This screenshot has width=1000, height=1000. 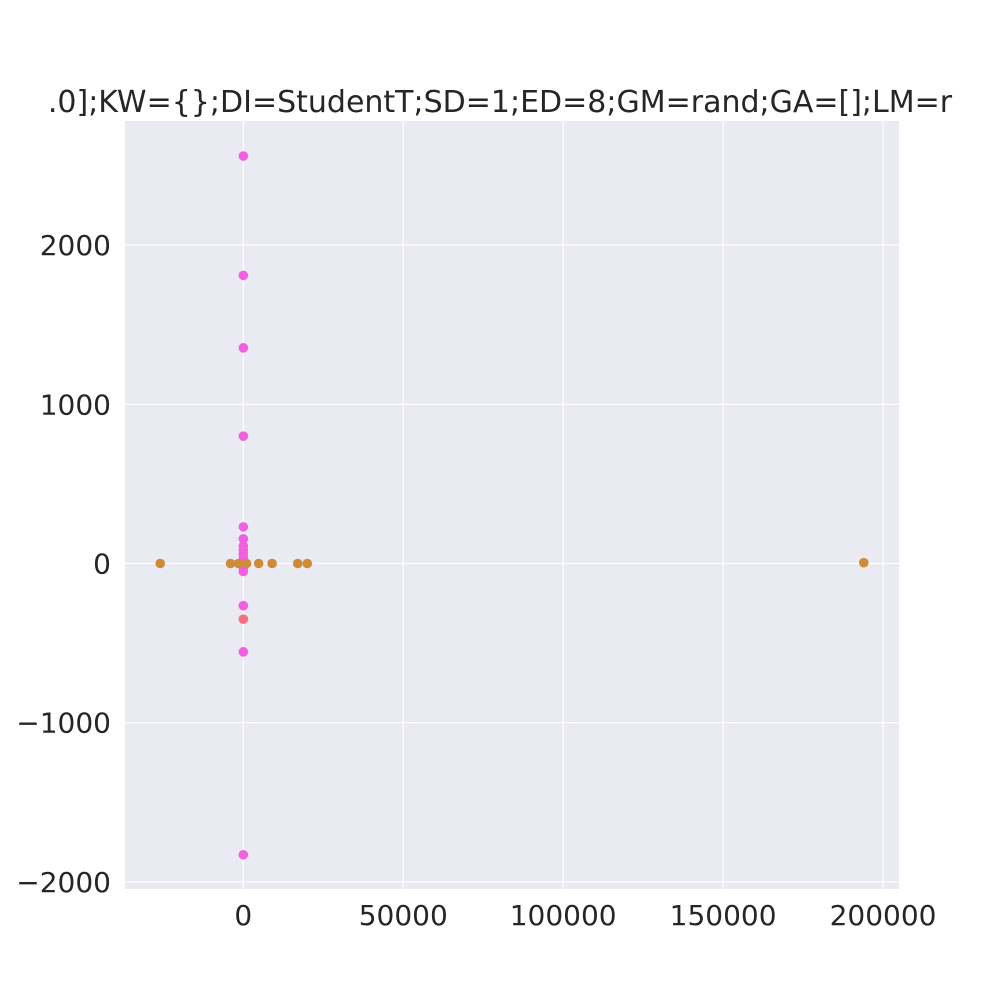 I want to click on x-tick-label: 50000, so click(x=403, y=915).